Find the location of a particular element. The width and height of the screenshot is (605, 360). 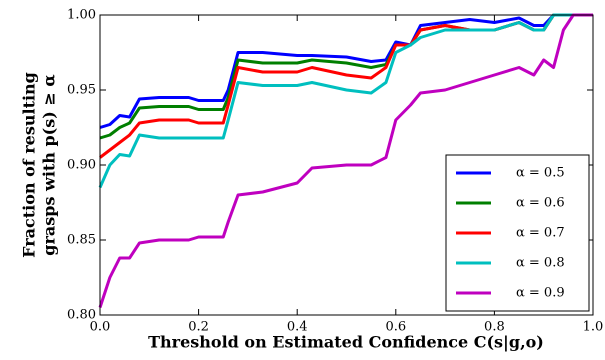

x-tick-label: 0.2 is located at coordinates (198, 327).